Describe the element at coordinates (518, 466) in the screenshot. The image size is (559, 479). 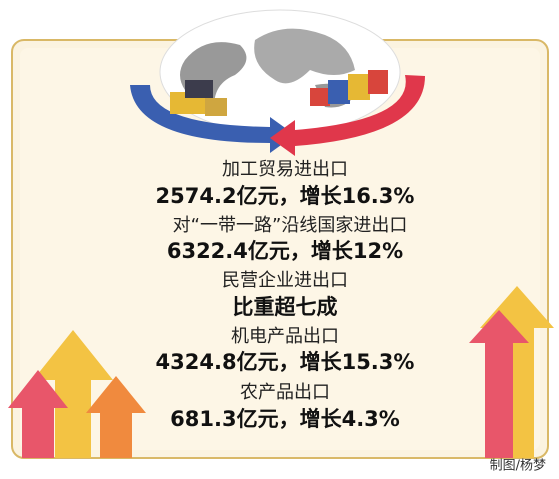
I see `credit: 制图/杨梦` at that location.